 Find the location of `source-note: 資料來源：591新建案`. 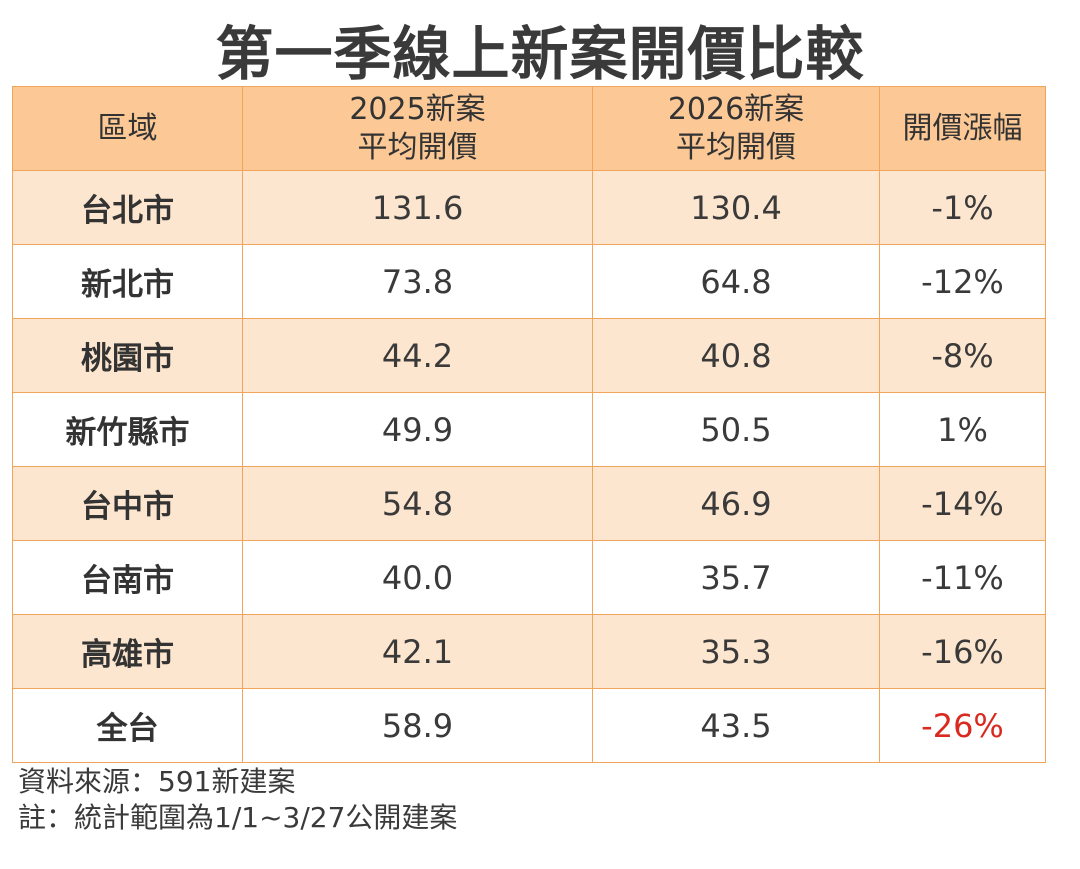

source-note: 資料來源：591新建案 is located at coordinates (157, 781).